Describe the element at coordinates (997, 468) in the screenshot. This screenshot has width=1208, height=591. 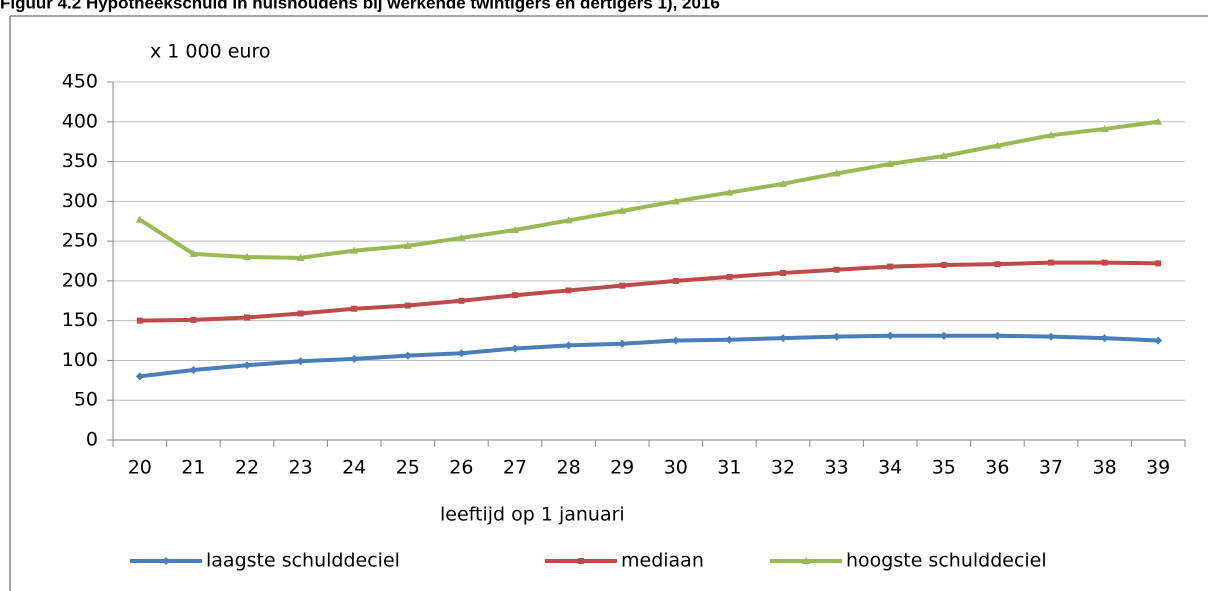
I see `x-tick-label: 36` at that location.